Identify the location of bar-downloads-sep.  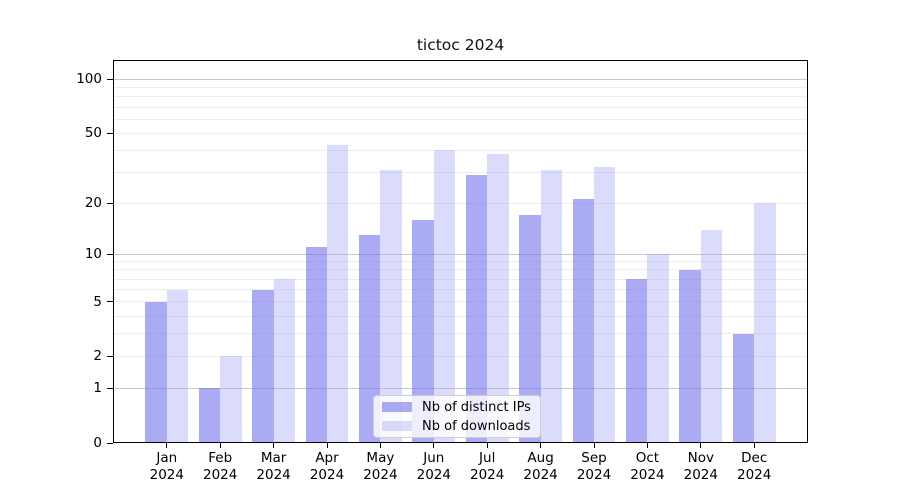
(605, 305).